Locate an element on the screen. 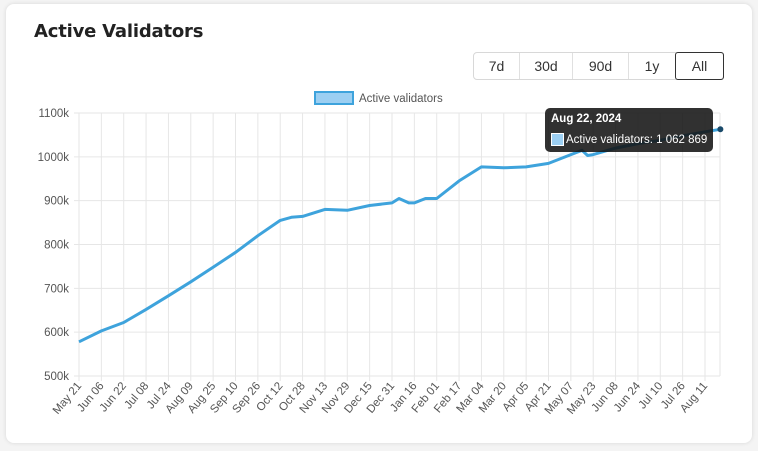 The image size is (758, 451). tooltip-date: Aug 22, 2024 is located at coordinates (586, 119).